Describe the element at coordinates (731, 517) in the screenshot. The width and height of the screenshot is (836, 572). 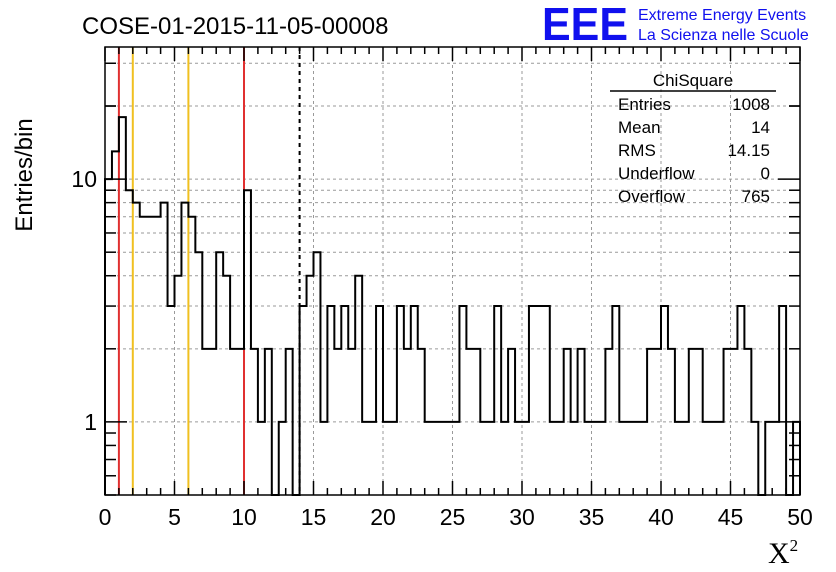
I see `x-tick-label: 45` at that location.